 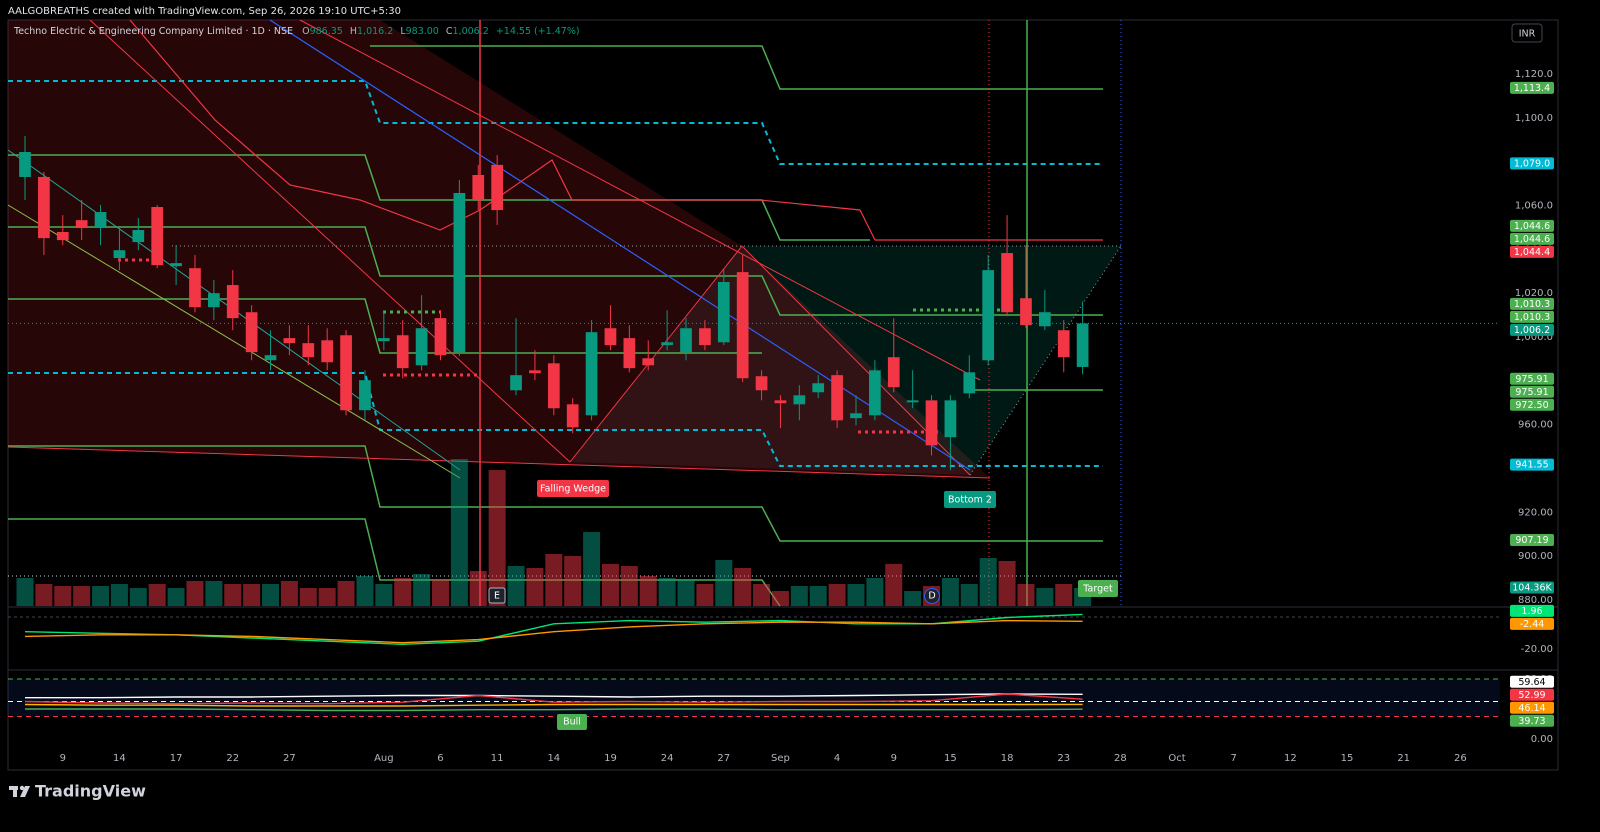 I want to click on event-label: E, so click(x=497, y=596).